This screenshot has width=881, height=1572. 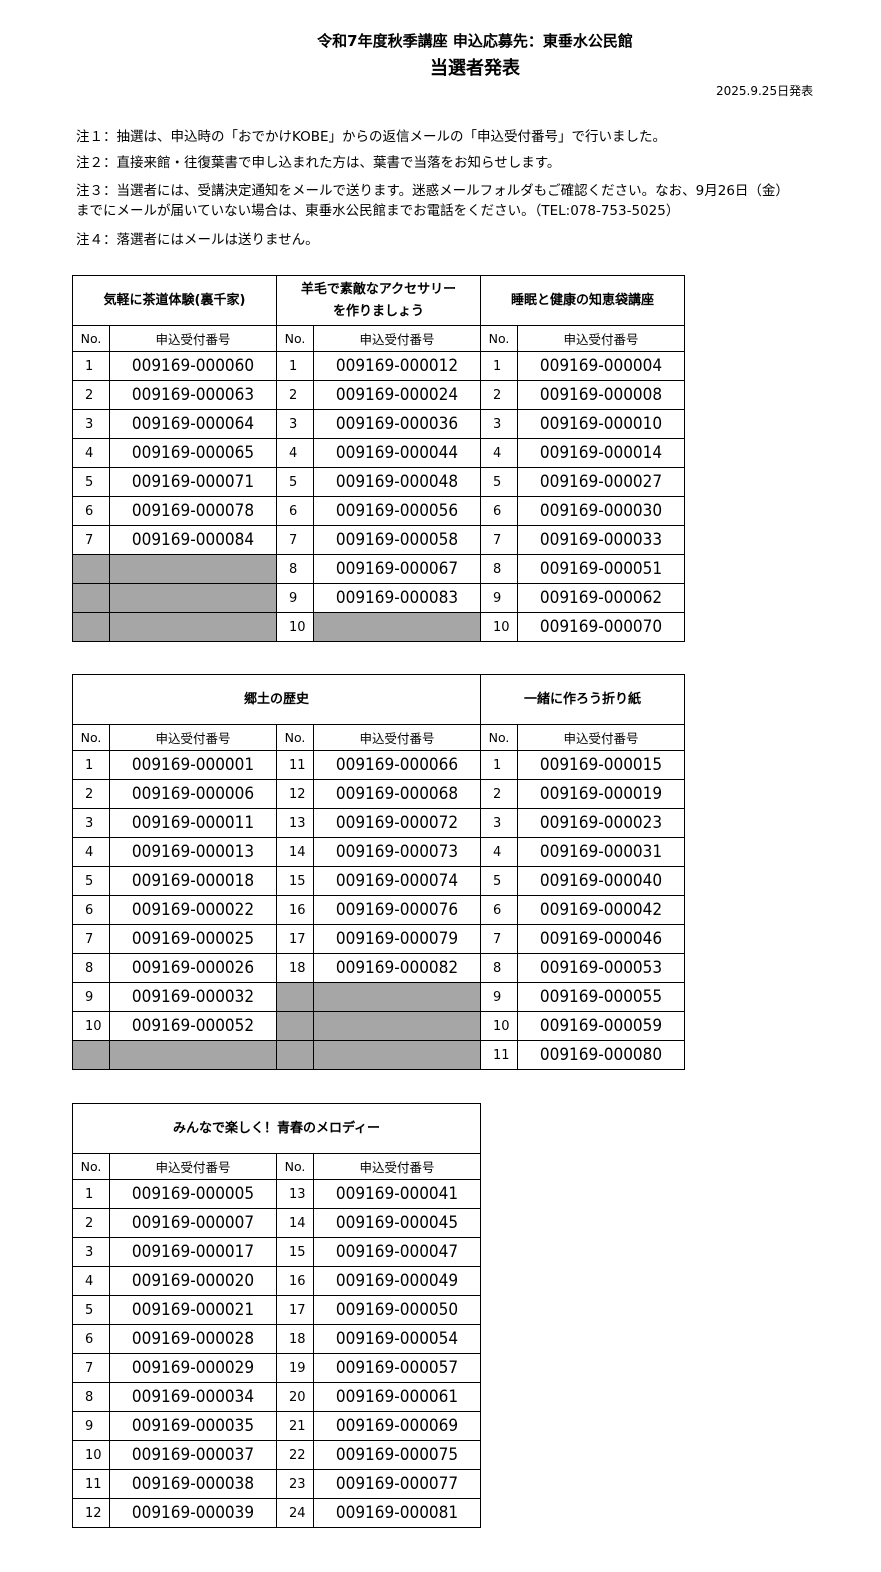 I want to click on table-row: 10 009169-000037 22 009169-000075, so click(x=276, y=1455).